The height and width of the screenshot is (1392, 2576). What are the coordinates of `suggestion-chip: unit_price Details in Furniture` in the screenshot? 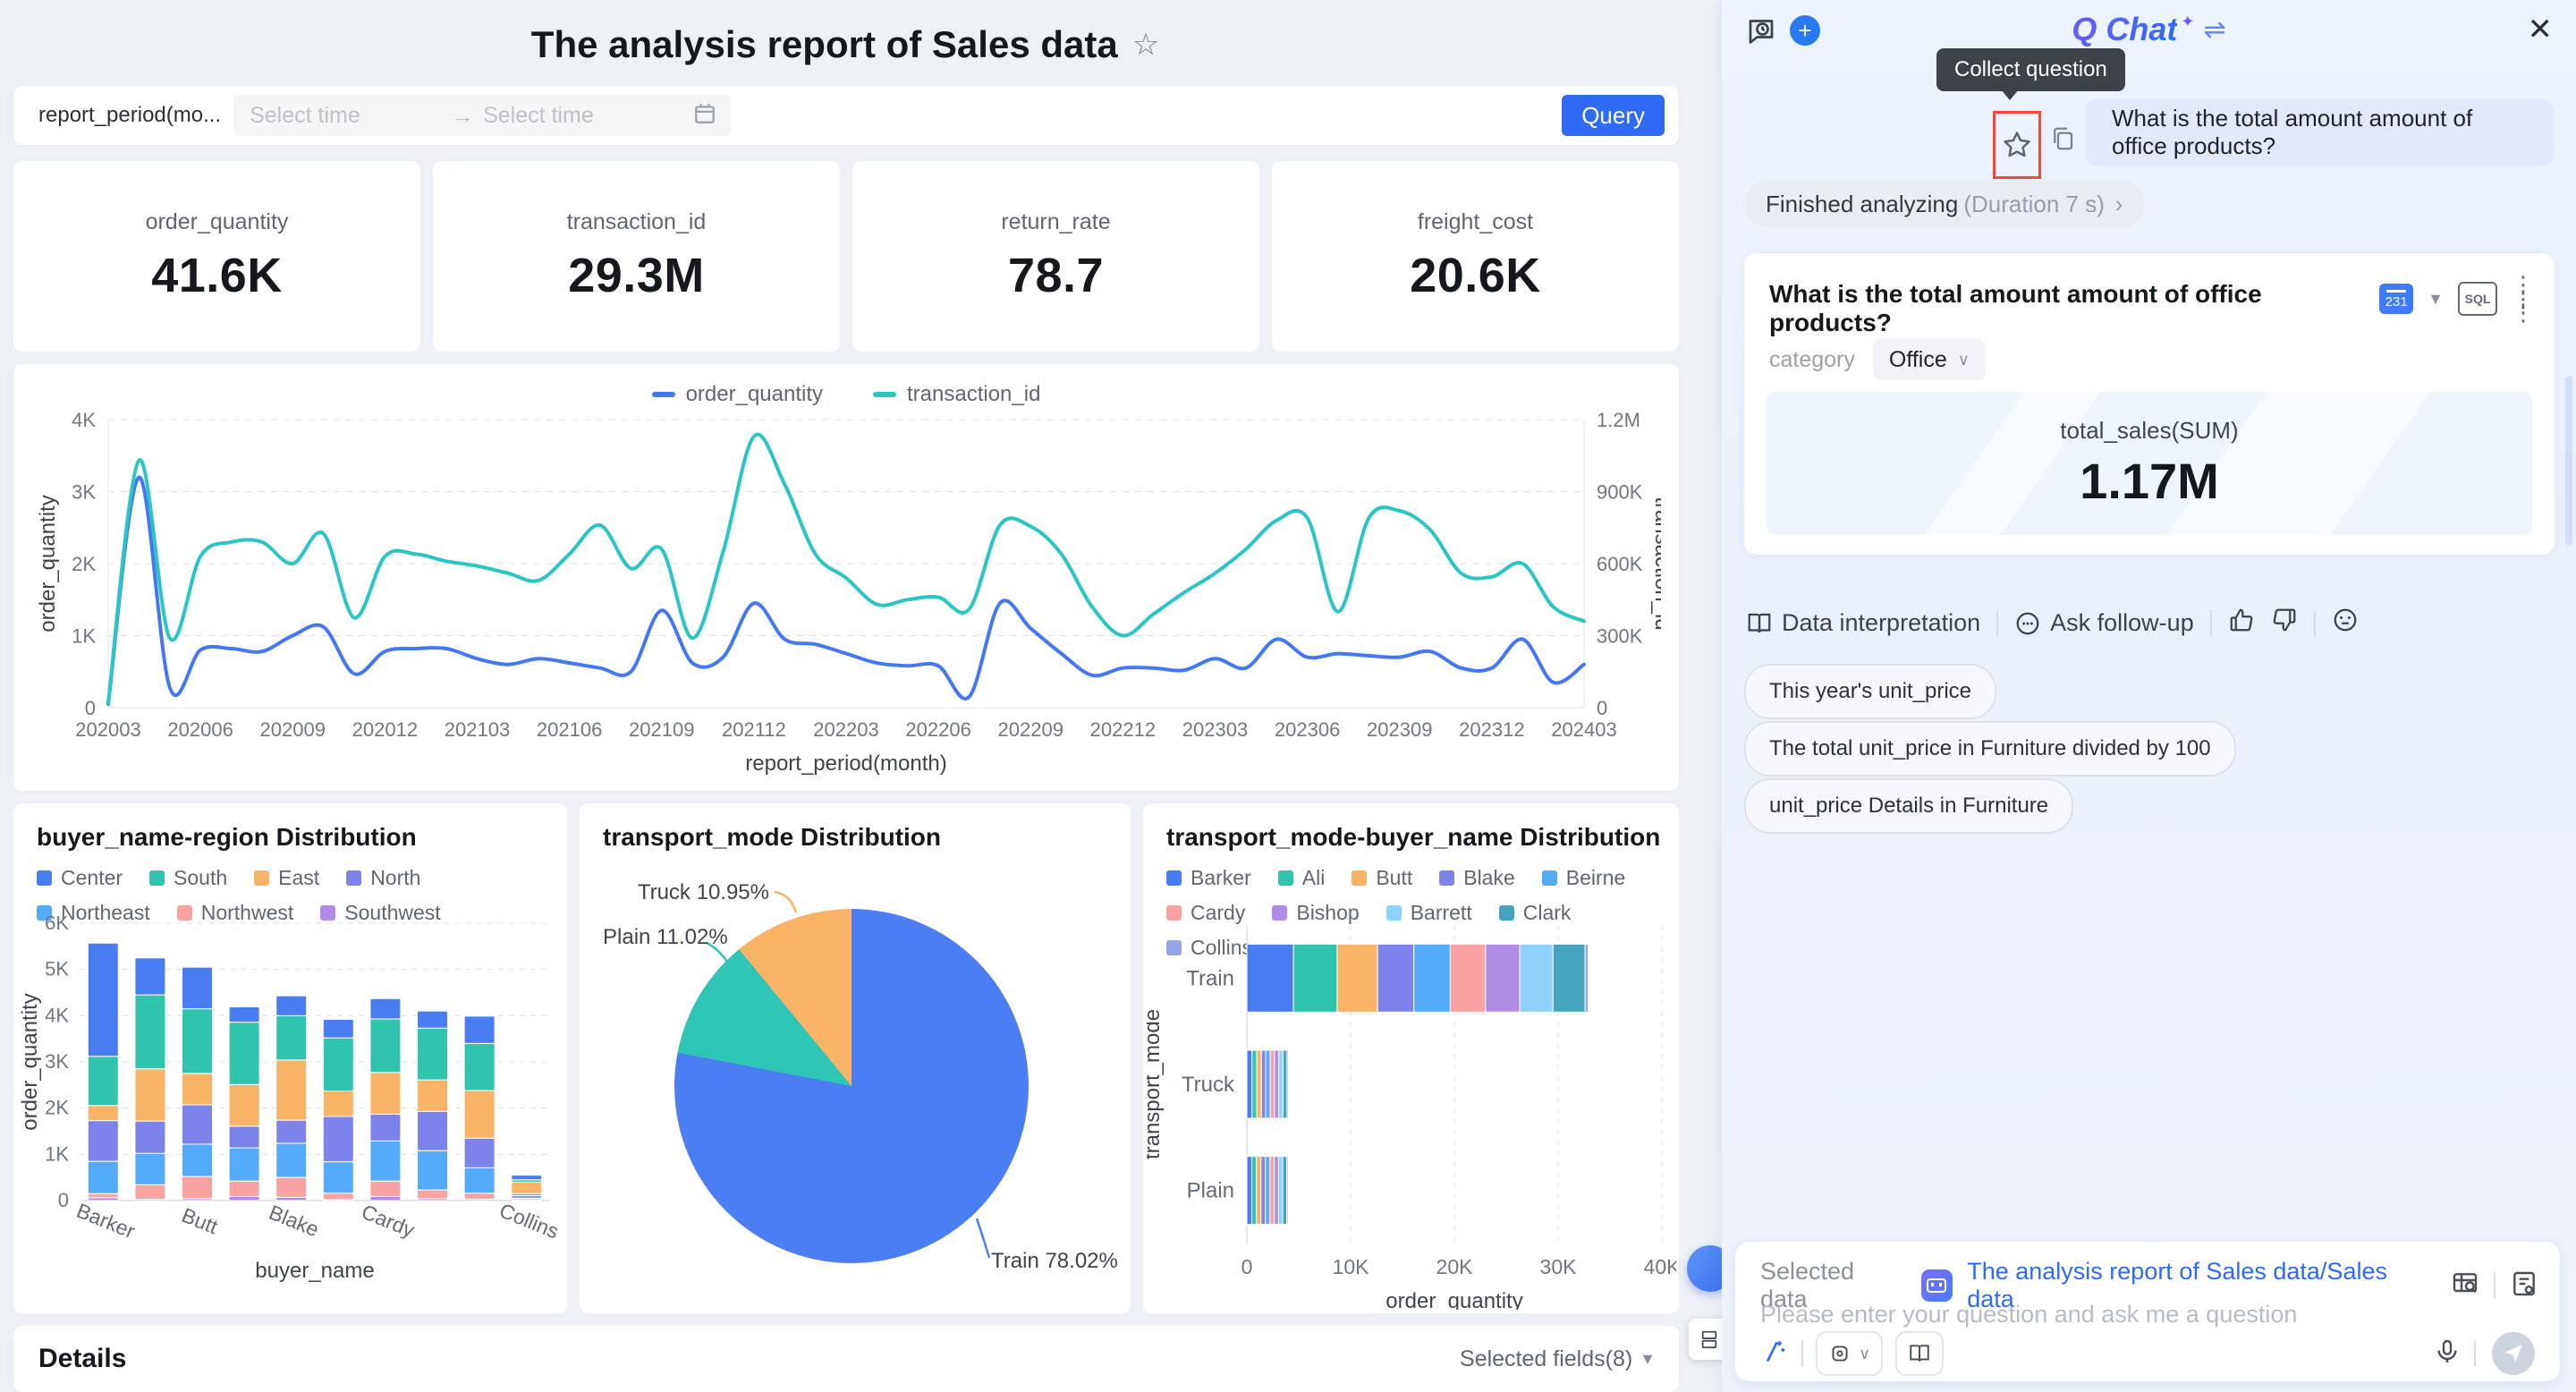 It's located at (1909, 806).